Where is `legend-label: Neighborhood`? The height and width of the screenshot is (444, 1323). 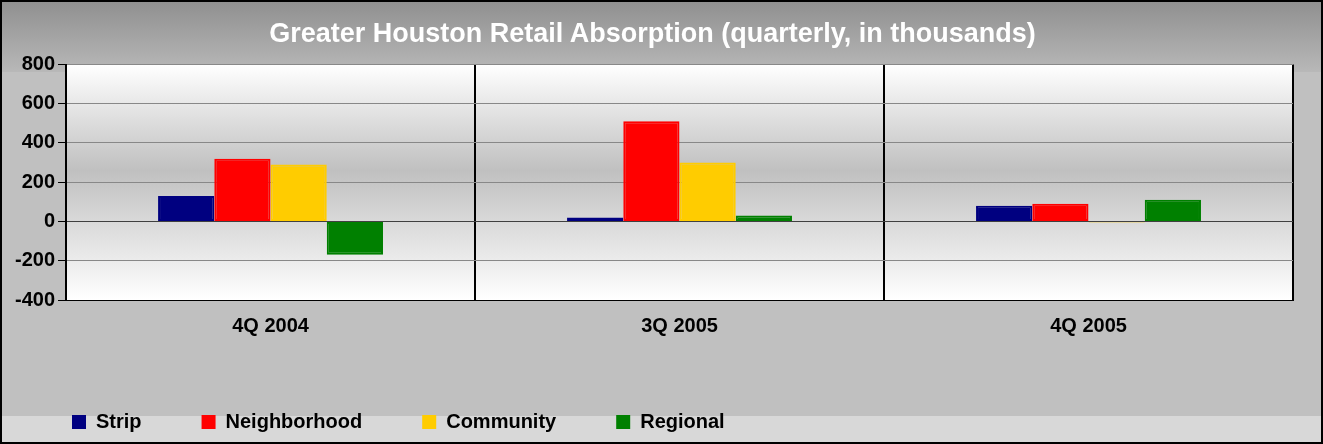
legend-label: Neighborhood is located at coordinates (294, 420).